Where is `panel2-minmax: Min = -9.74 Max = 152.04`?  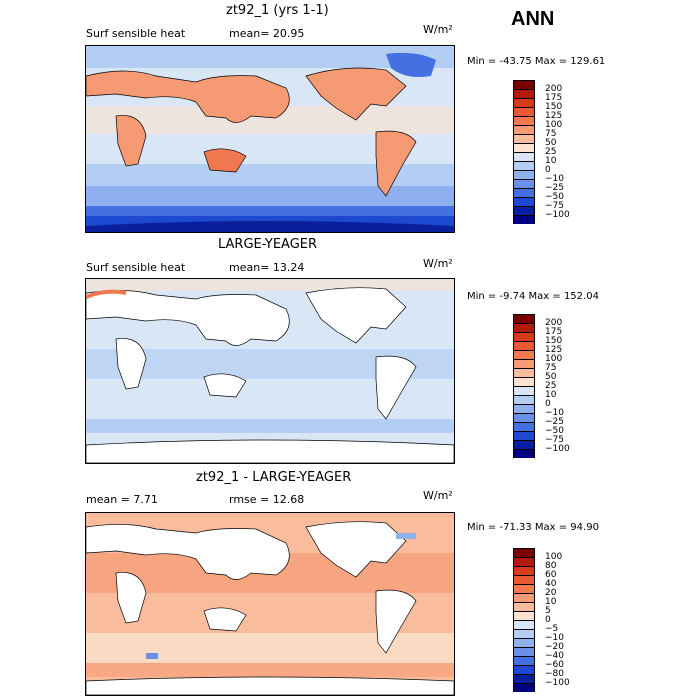 panel2-minmax: Min = -9.74 Max = 152.04 is located at coordinates (533, 296).